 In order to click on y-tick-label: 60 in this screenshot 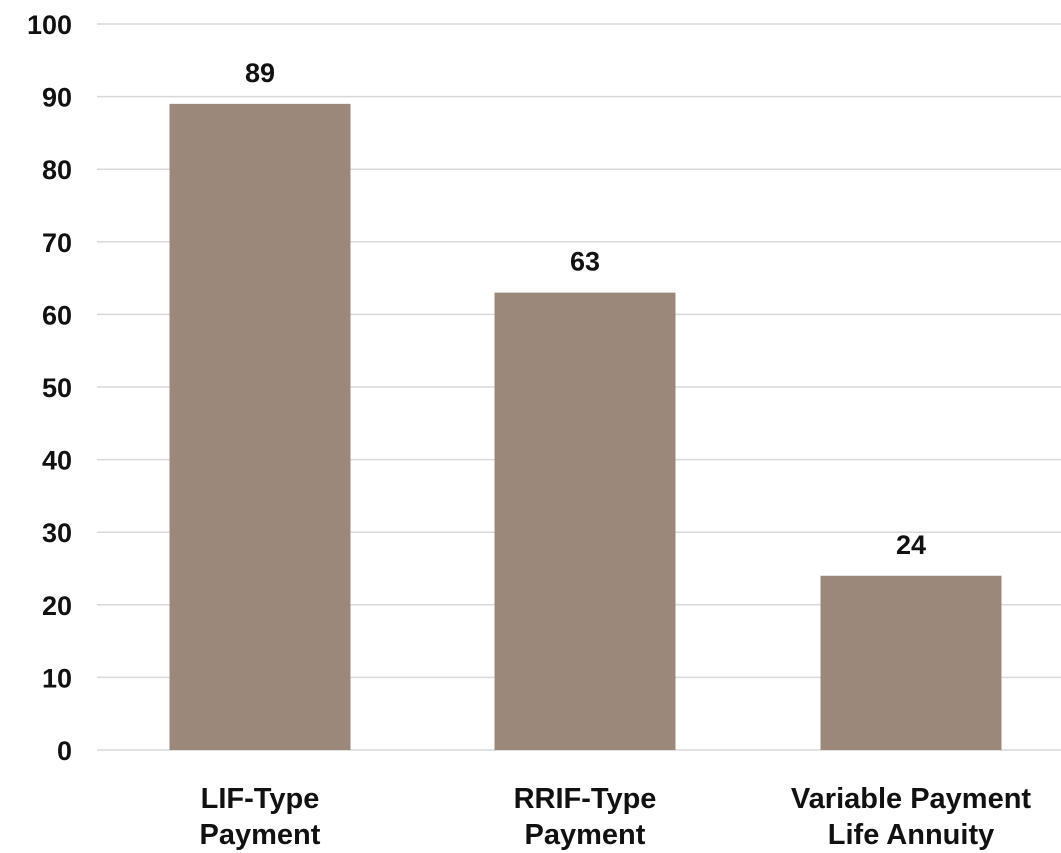, I will do `click(57, 315)`.